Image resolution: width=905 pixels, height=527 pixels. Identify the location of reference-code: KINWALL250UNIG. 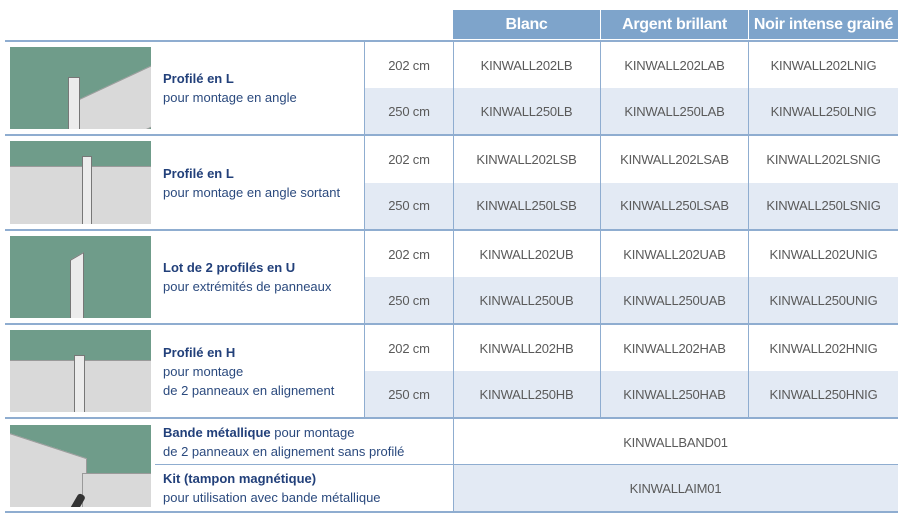
(823, 300).